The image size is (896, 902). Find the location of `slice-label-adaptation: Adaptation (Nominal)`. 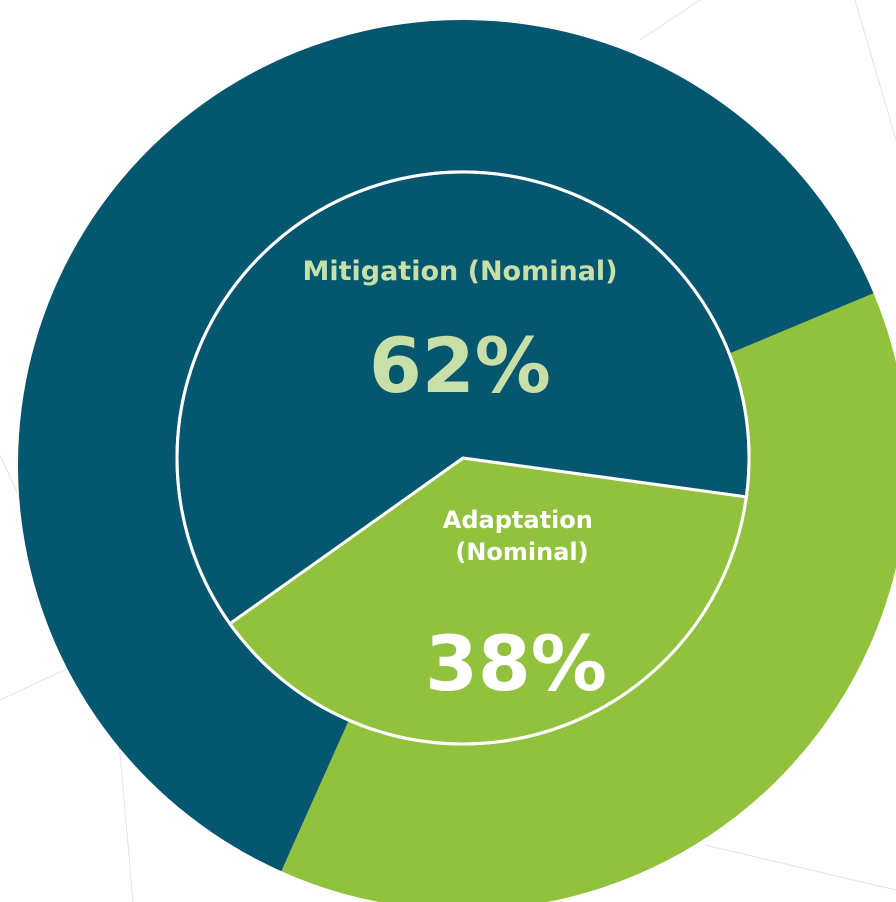

slice-label-adaptation: Adaptation (Nominal) is located at coordinates (522, 536).